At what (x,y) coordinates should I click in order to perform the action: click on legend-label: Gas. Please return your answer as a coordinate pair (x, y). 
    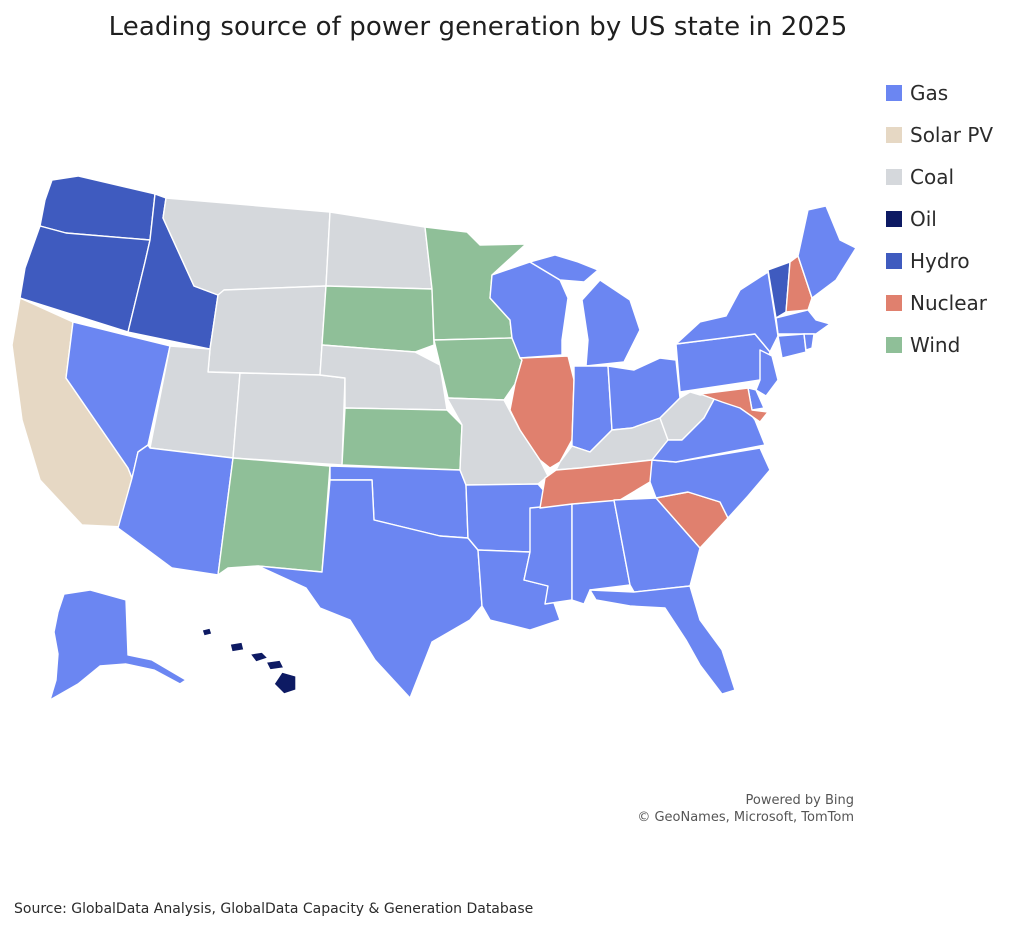
    Looking at the image, I should click on (929, 93).